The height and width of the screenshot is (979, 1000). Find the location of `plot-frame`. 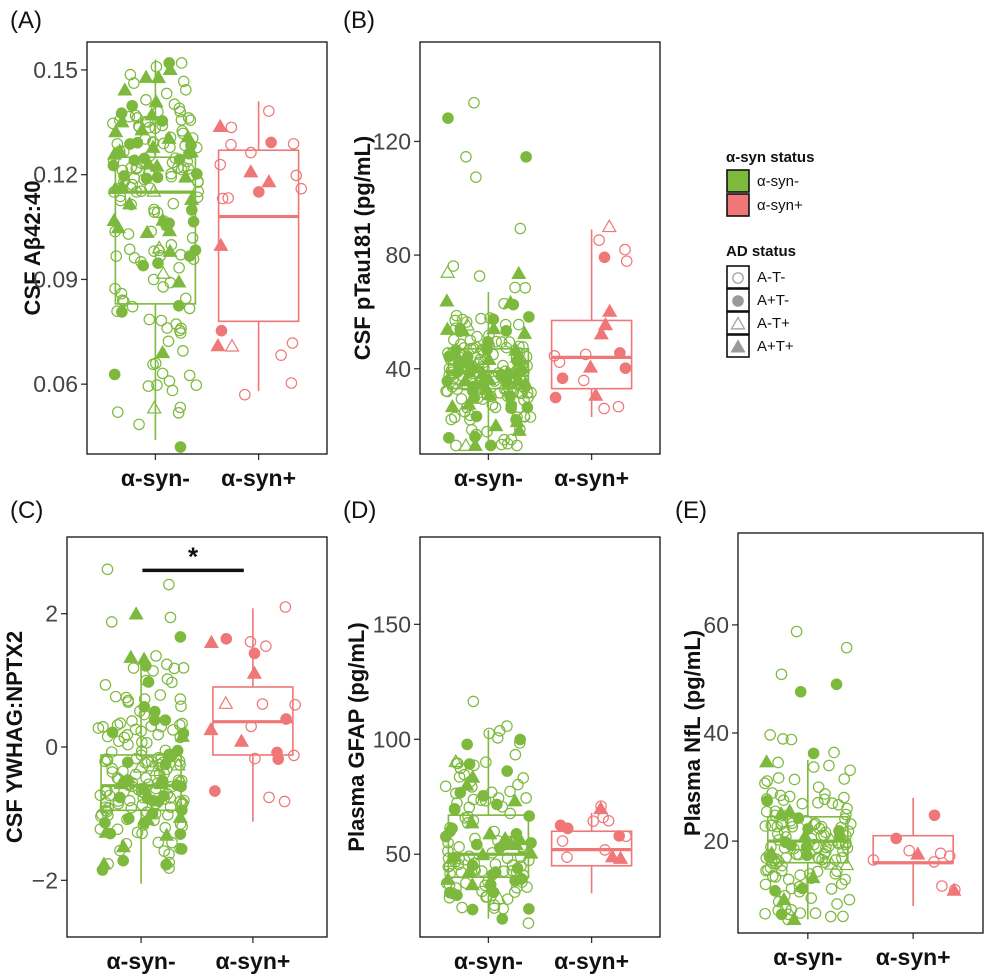

plot-frame is located at coordinates (540, 737).